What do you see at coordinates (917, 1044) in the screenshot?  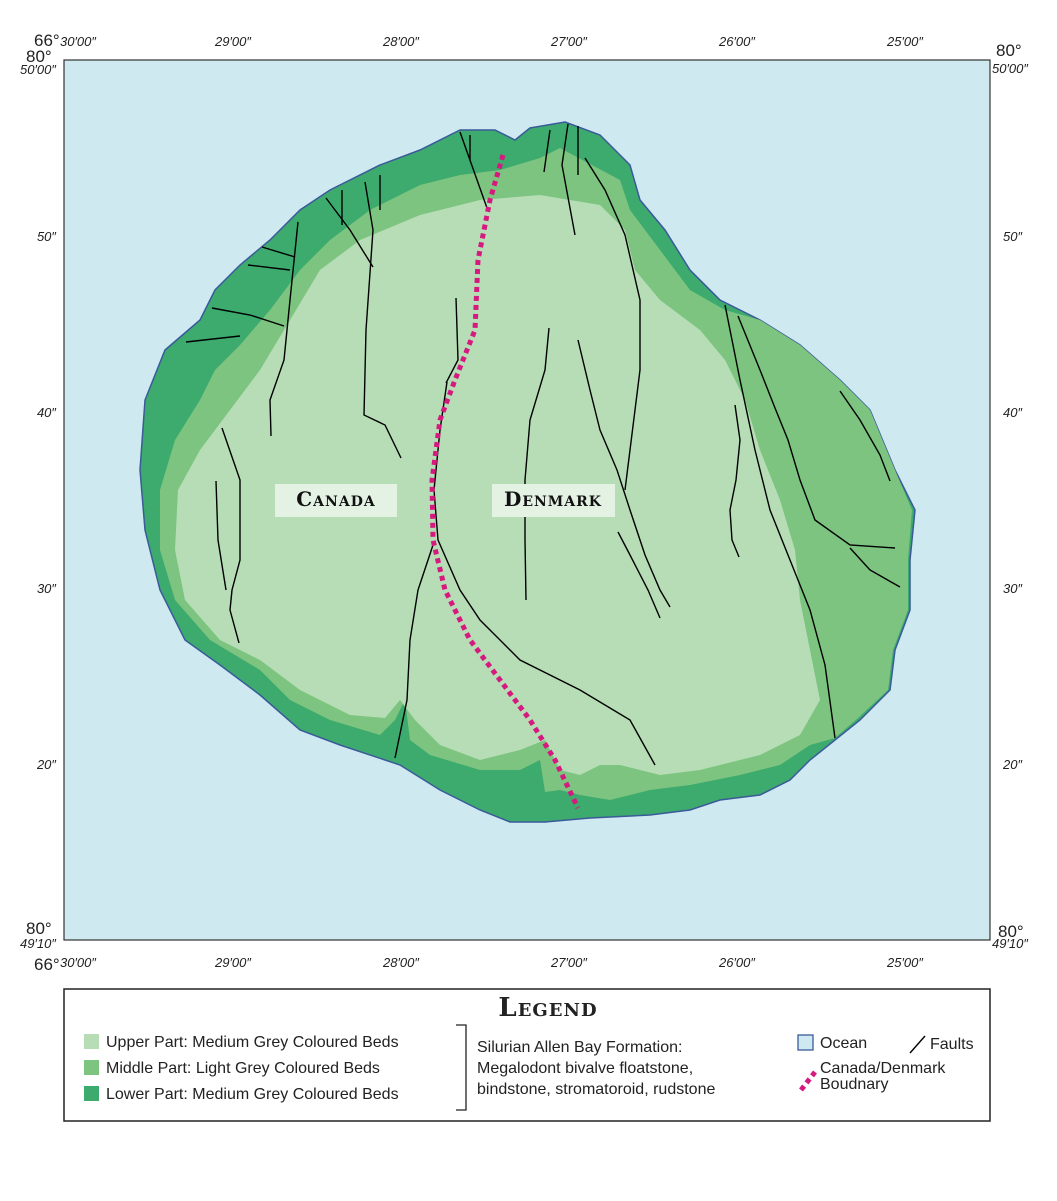 I see `legend-fault-symbol` at bounding box center [917, 1044].